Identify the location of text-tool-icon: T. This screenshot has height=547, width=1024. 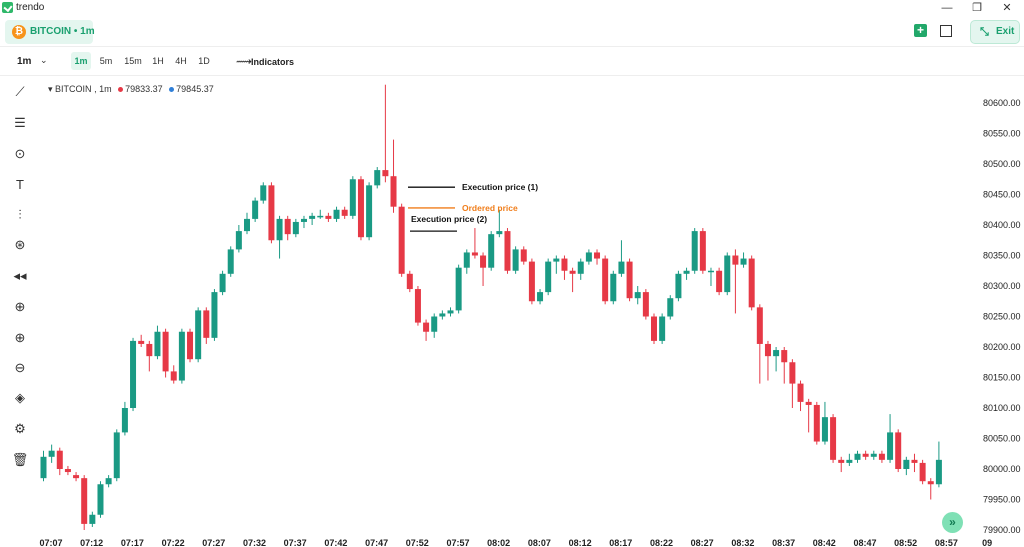
(20, 184).